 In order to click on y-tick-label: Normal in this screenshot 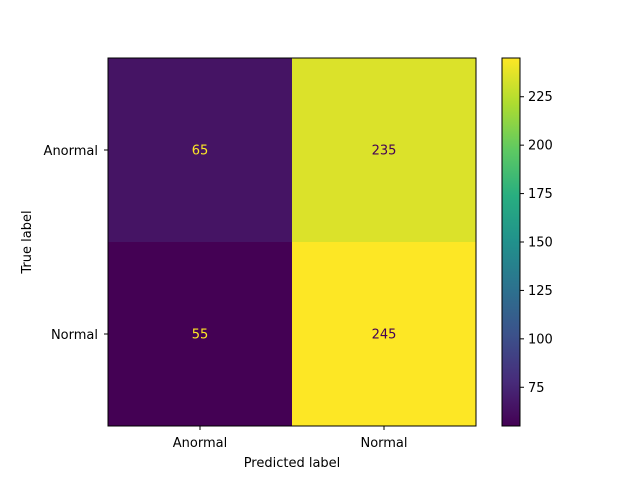, I will do `click(74, 335)`.